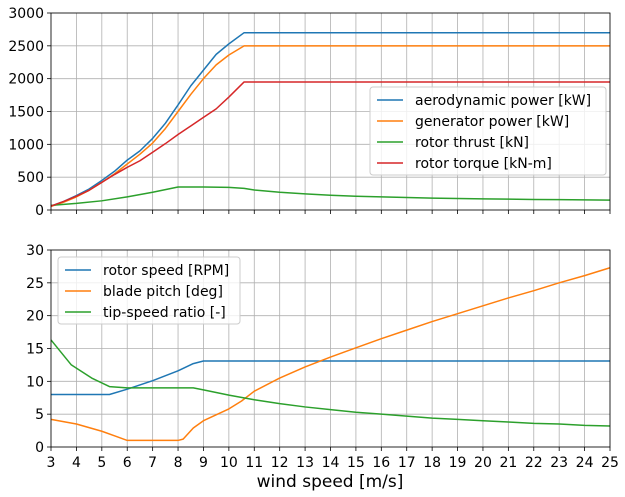  What do you see at coordinates (76, 463) in the screenshot?
I see `x-tick-label: 4` at bounding box center [76, 463].